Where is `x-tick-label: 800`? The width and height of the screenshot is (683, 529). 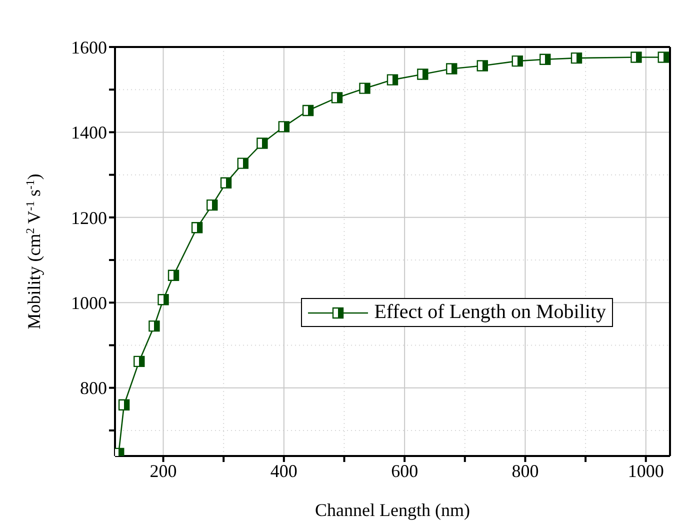 x-tick-label: 800 is located at coordinates (525, 470).